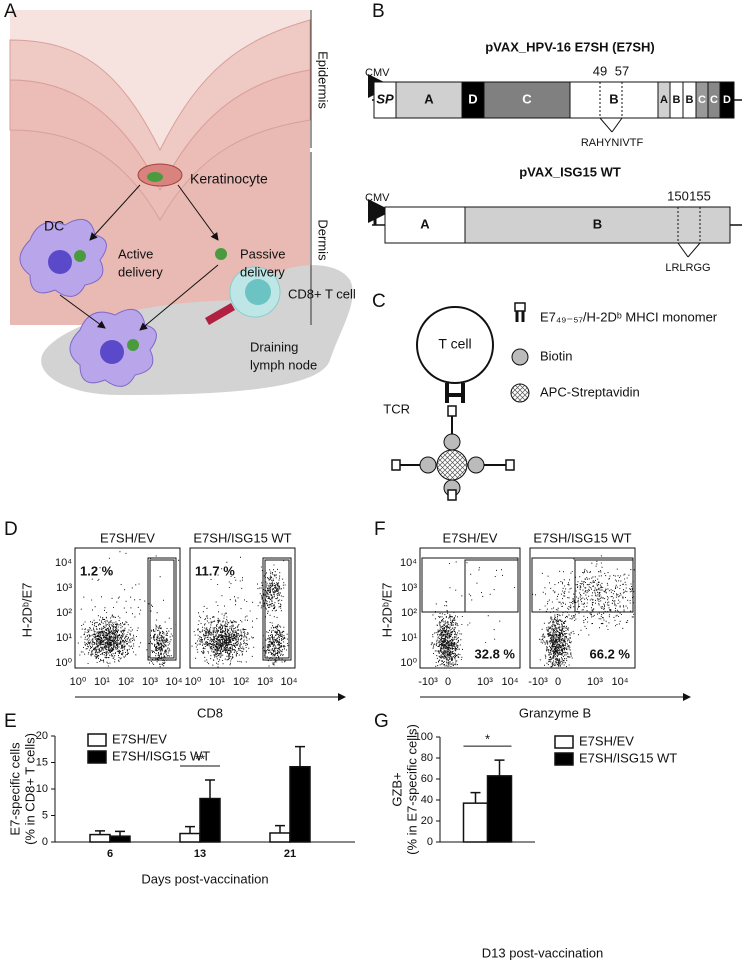 This screenshot has width=749, height=970. I want to click on x-tick-label: 10⁰, so click(78, 682).